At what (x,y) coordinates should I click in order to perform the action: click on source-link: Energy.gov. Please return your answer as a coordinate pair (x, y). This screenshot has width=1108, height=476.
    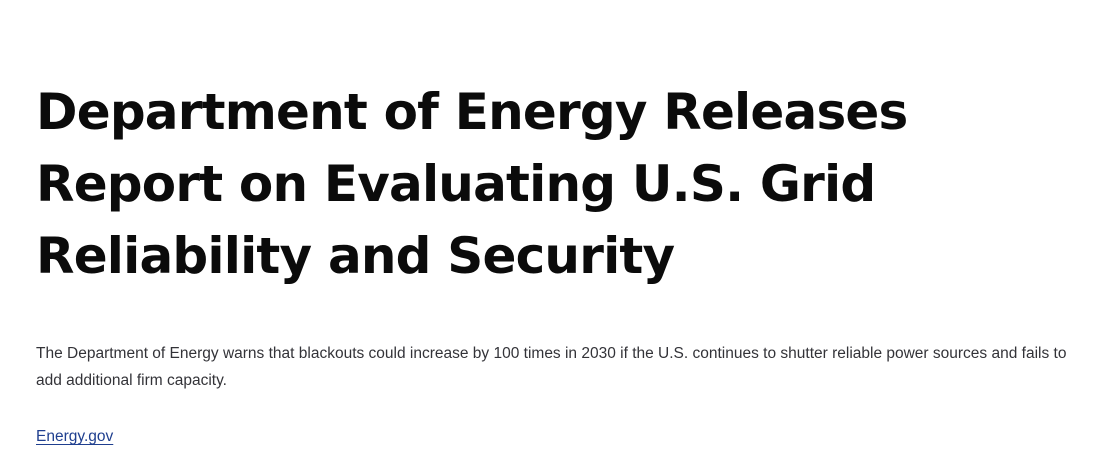
    Looking at the image, I should click on (75, 436).